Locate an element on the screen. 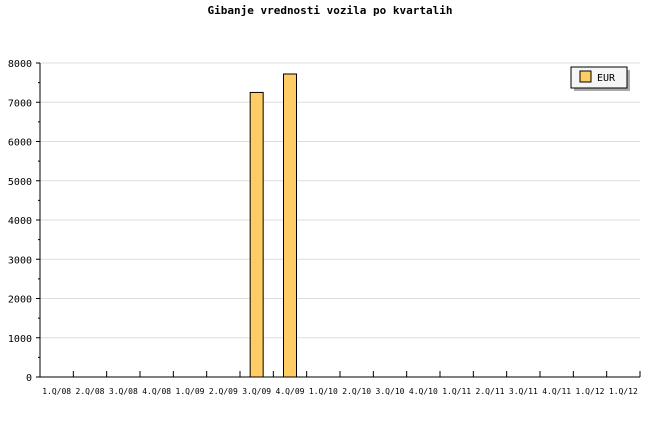 The image size is (660, 440). legend-label: EUR is located at coordinates (606, 78).